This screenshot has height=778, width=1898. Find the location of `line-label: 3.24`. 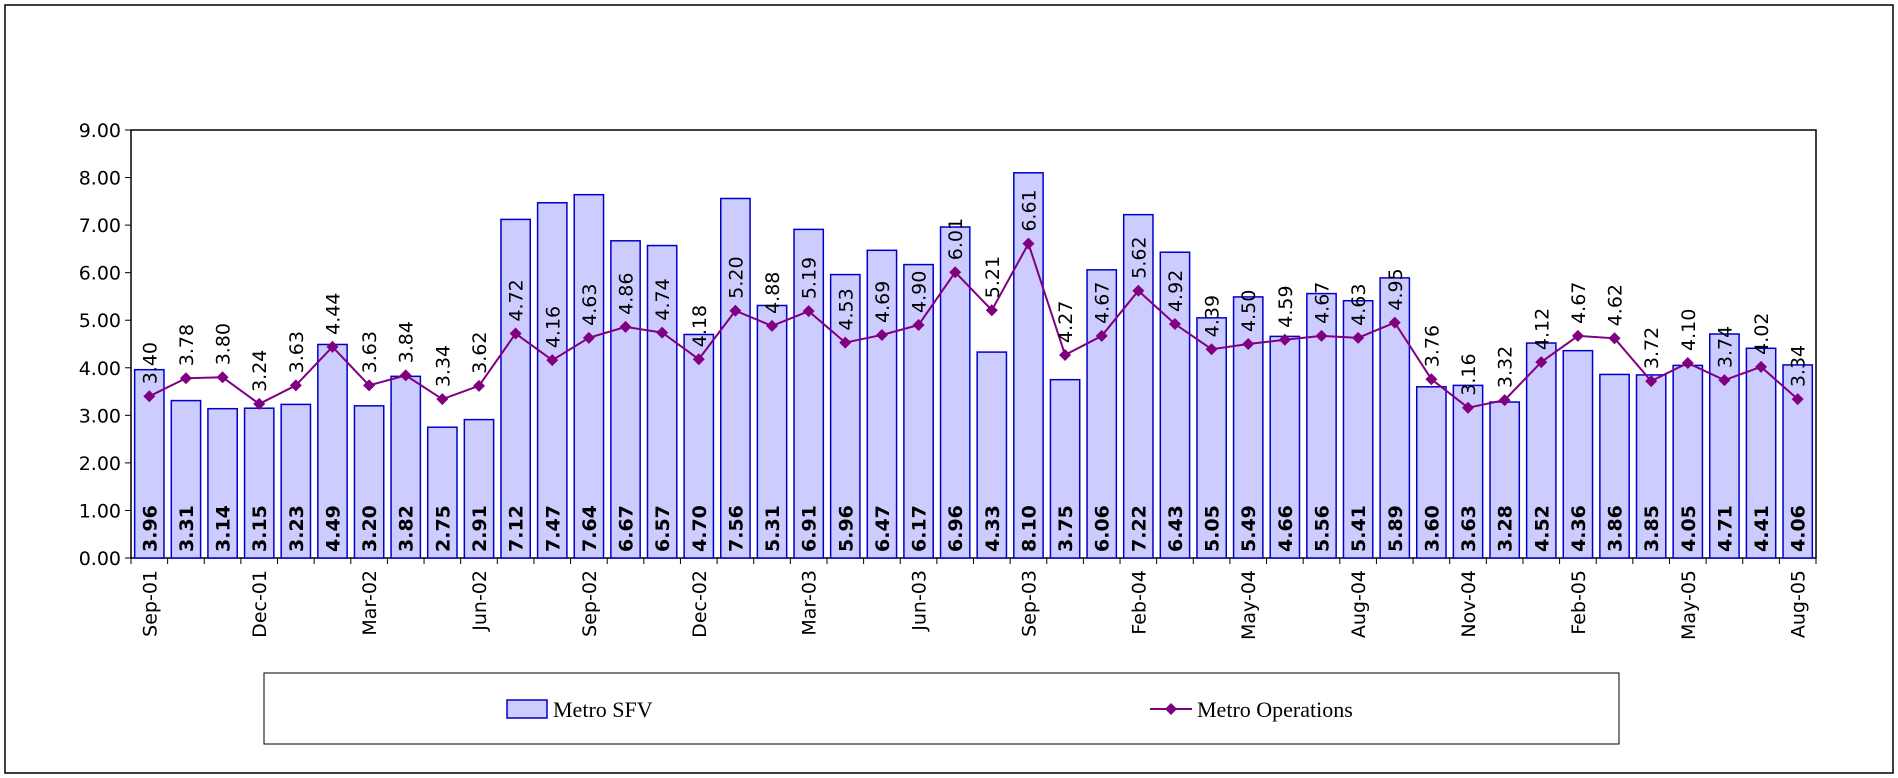

line-label: 3.24 is located at coordinates (260, 371).